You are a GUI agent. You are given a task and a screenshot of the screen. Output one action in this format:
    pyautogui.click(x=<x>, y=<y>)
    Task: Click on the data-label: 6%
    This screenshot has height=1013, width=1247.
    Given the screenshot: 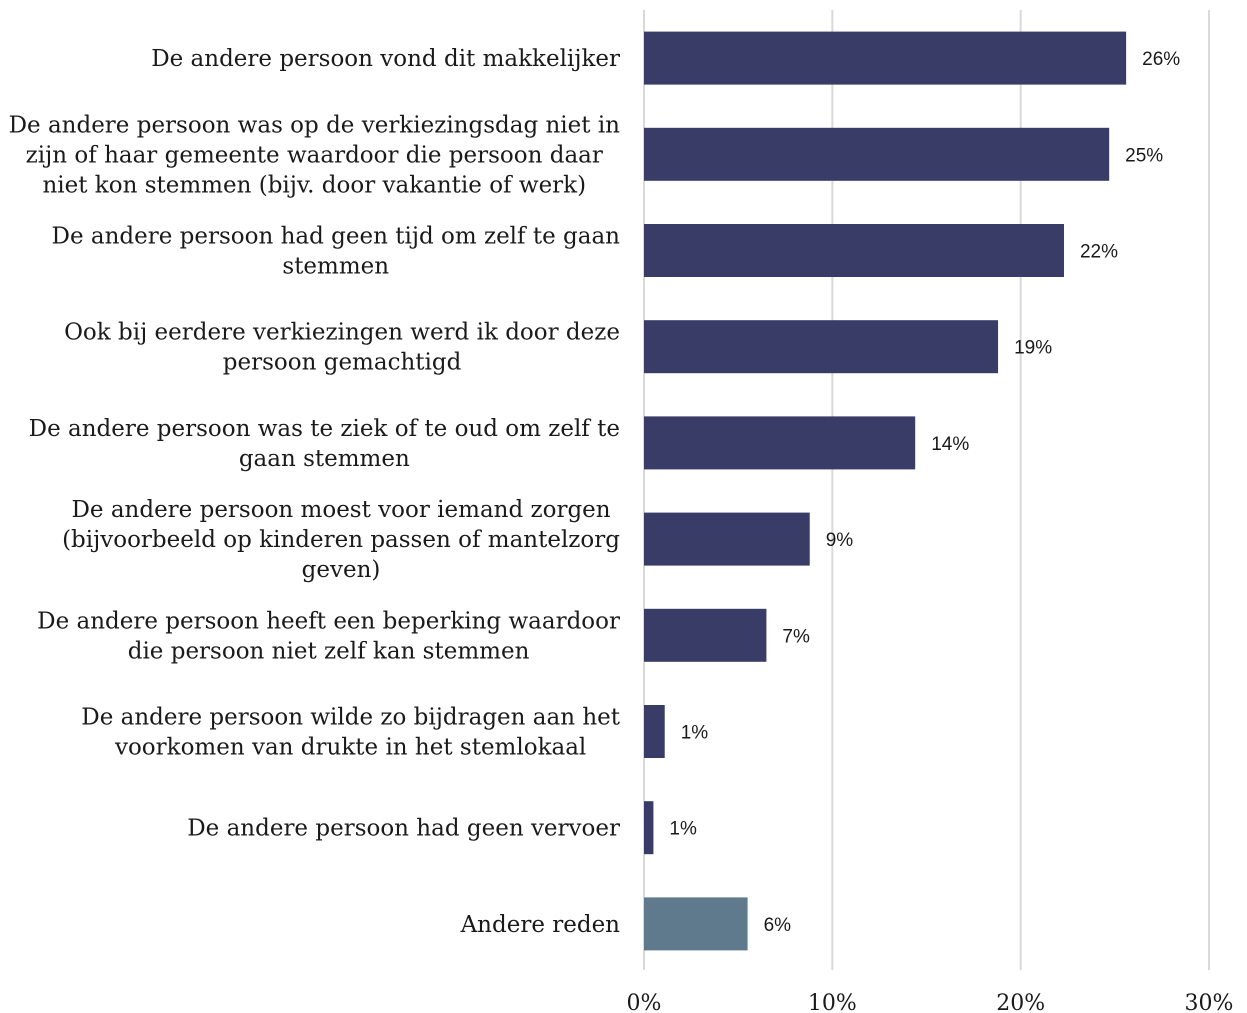 What is the action you would take?
    pyautogui.click(x=778, y=925)
    